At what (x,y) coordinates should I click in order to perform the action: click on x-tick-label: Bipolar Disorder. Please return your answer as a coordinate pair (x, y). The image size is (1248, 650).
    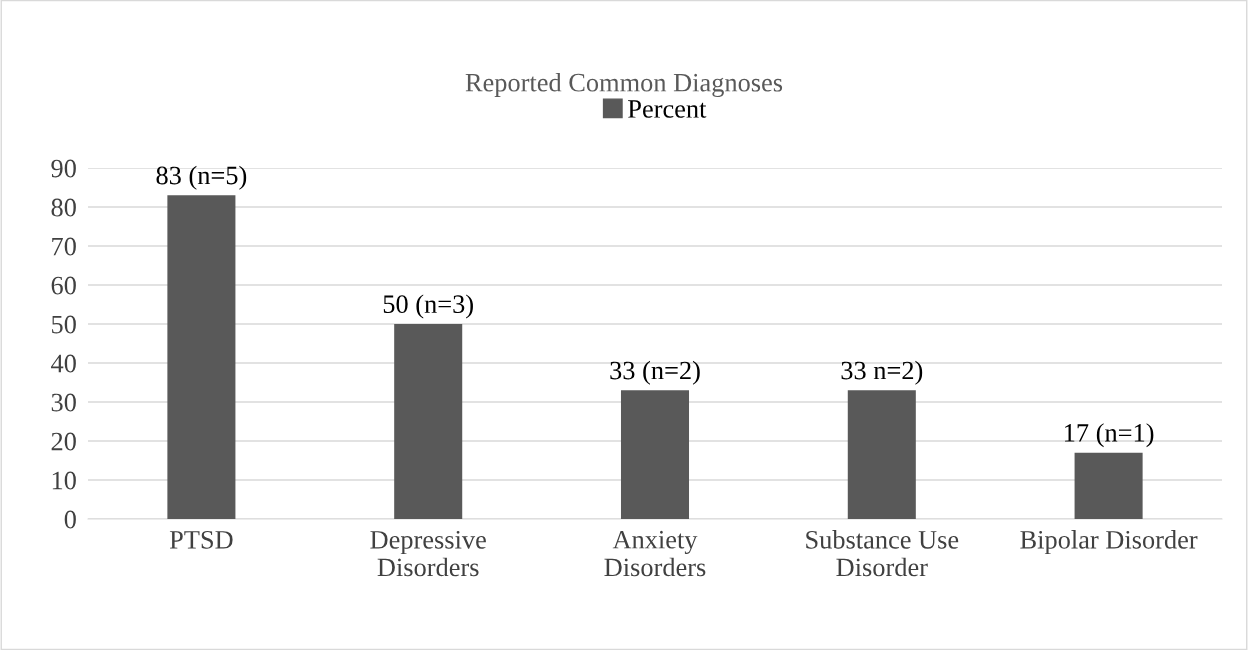
    Looking at the image, I should click on (1109, 542).